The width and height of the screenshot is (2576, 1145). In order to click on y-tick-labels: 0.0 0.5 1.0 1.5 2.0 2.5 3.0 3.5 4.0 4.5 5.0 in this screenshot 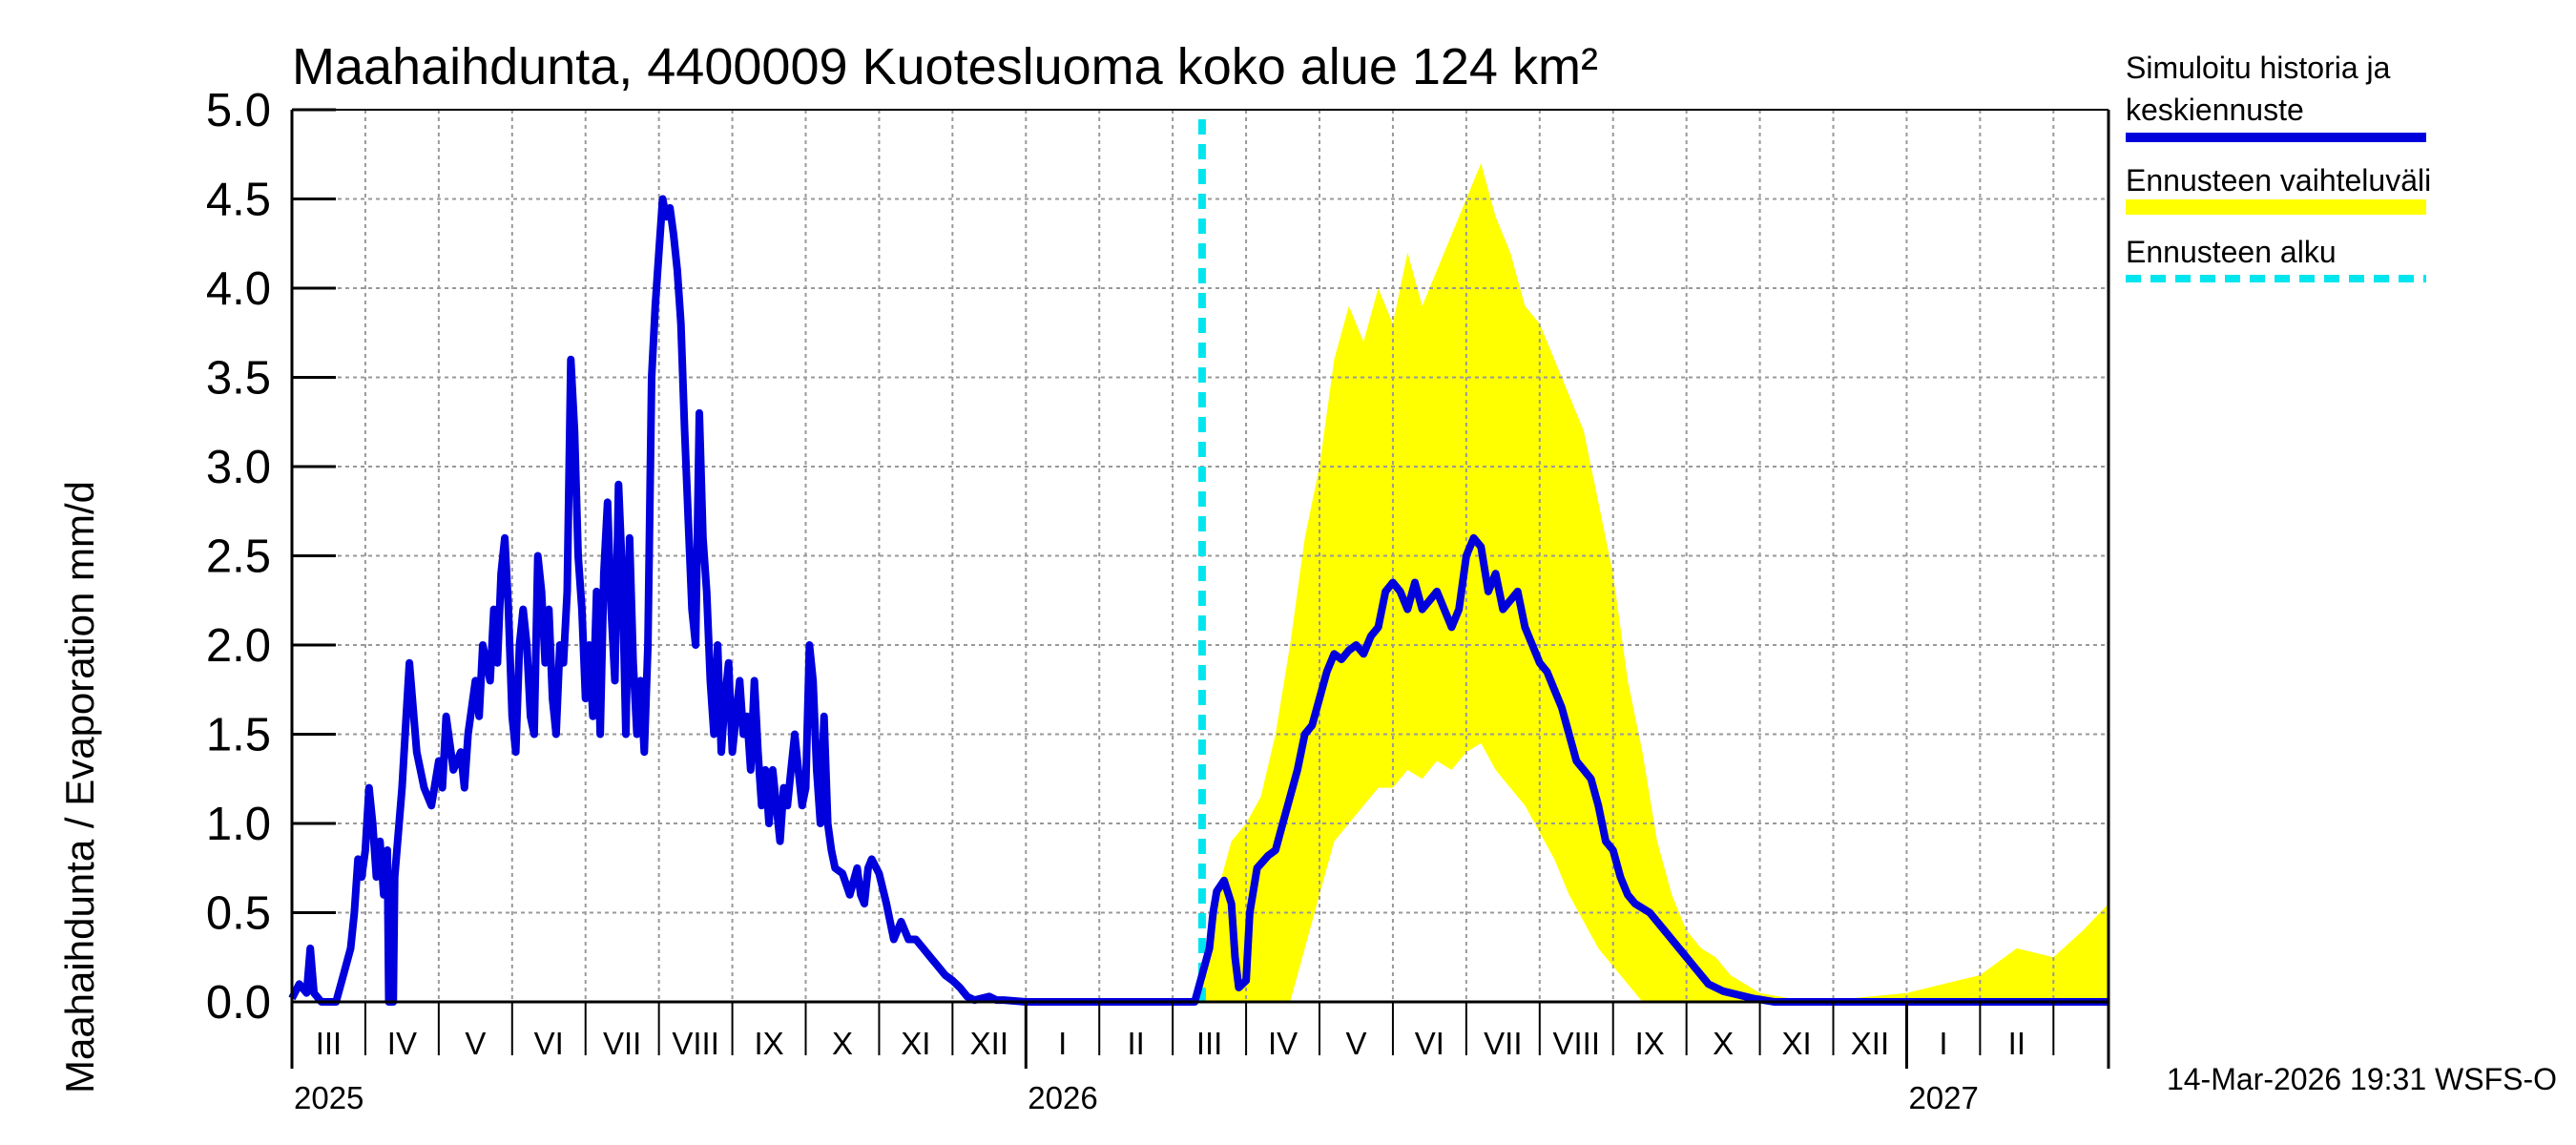, I will do `click(238, 557)`.